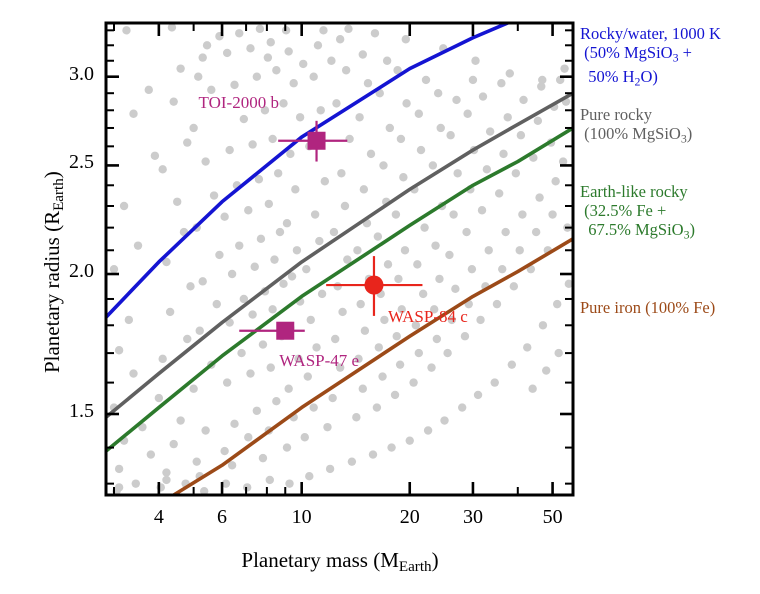 The width and height of the screenshot is (760, 594). What do you see at coordinates (81, 411) in the screenshot?
I see `y-tick-label-0: 1.5` at bounding box center [81, 411].